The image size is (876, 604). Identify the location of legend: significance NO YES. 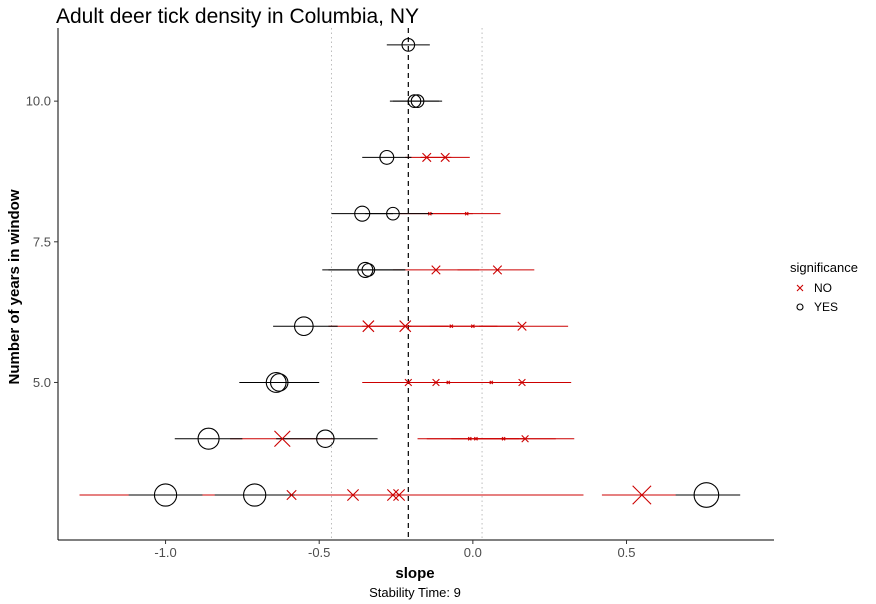
(824, 287).